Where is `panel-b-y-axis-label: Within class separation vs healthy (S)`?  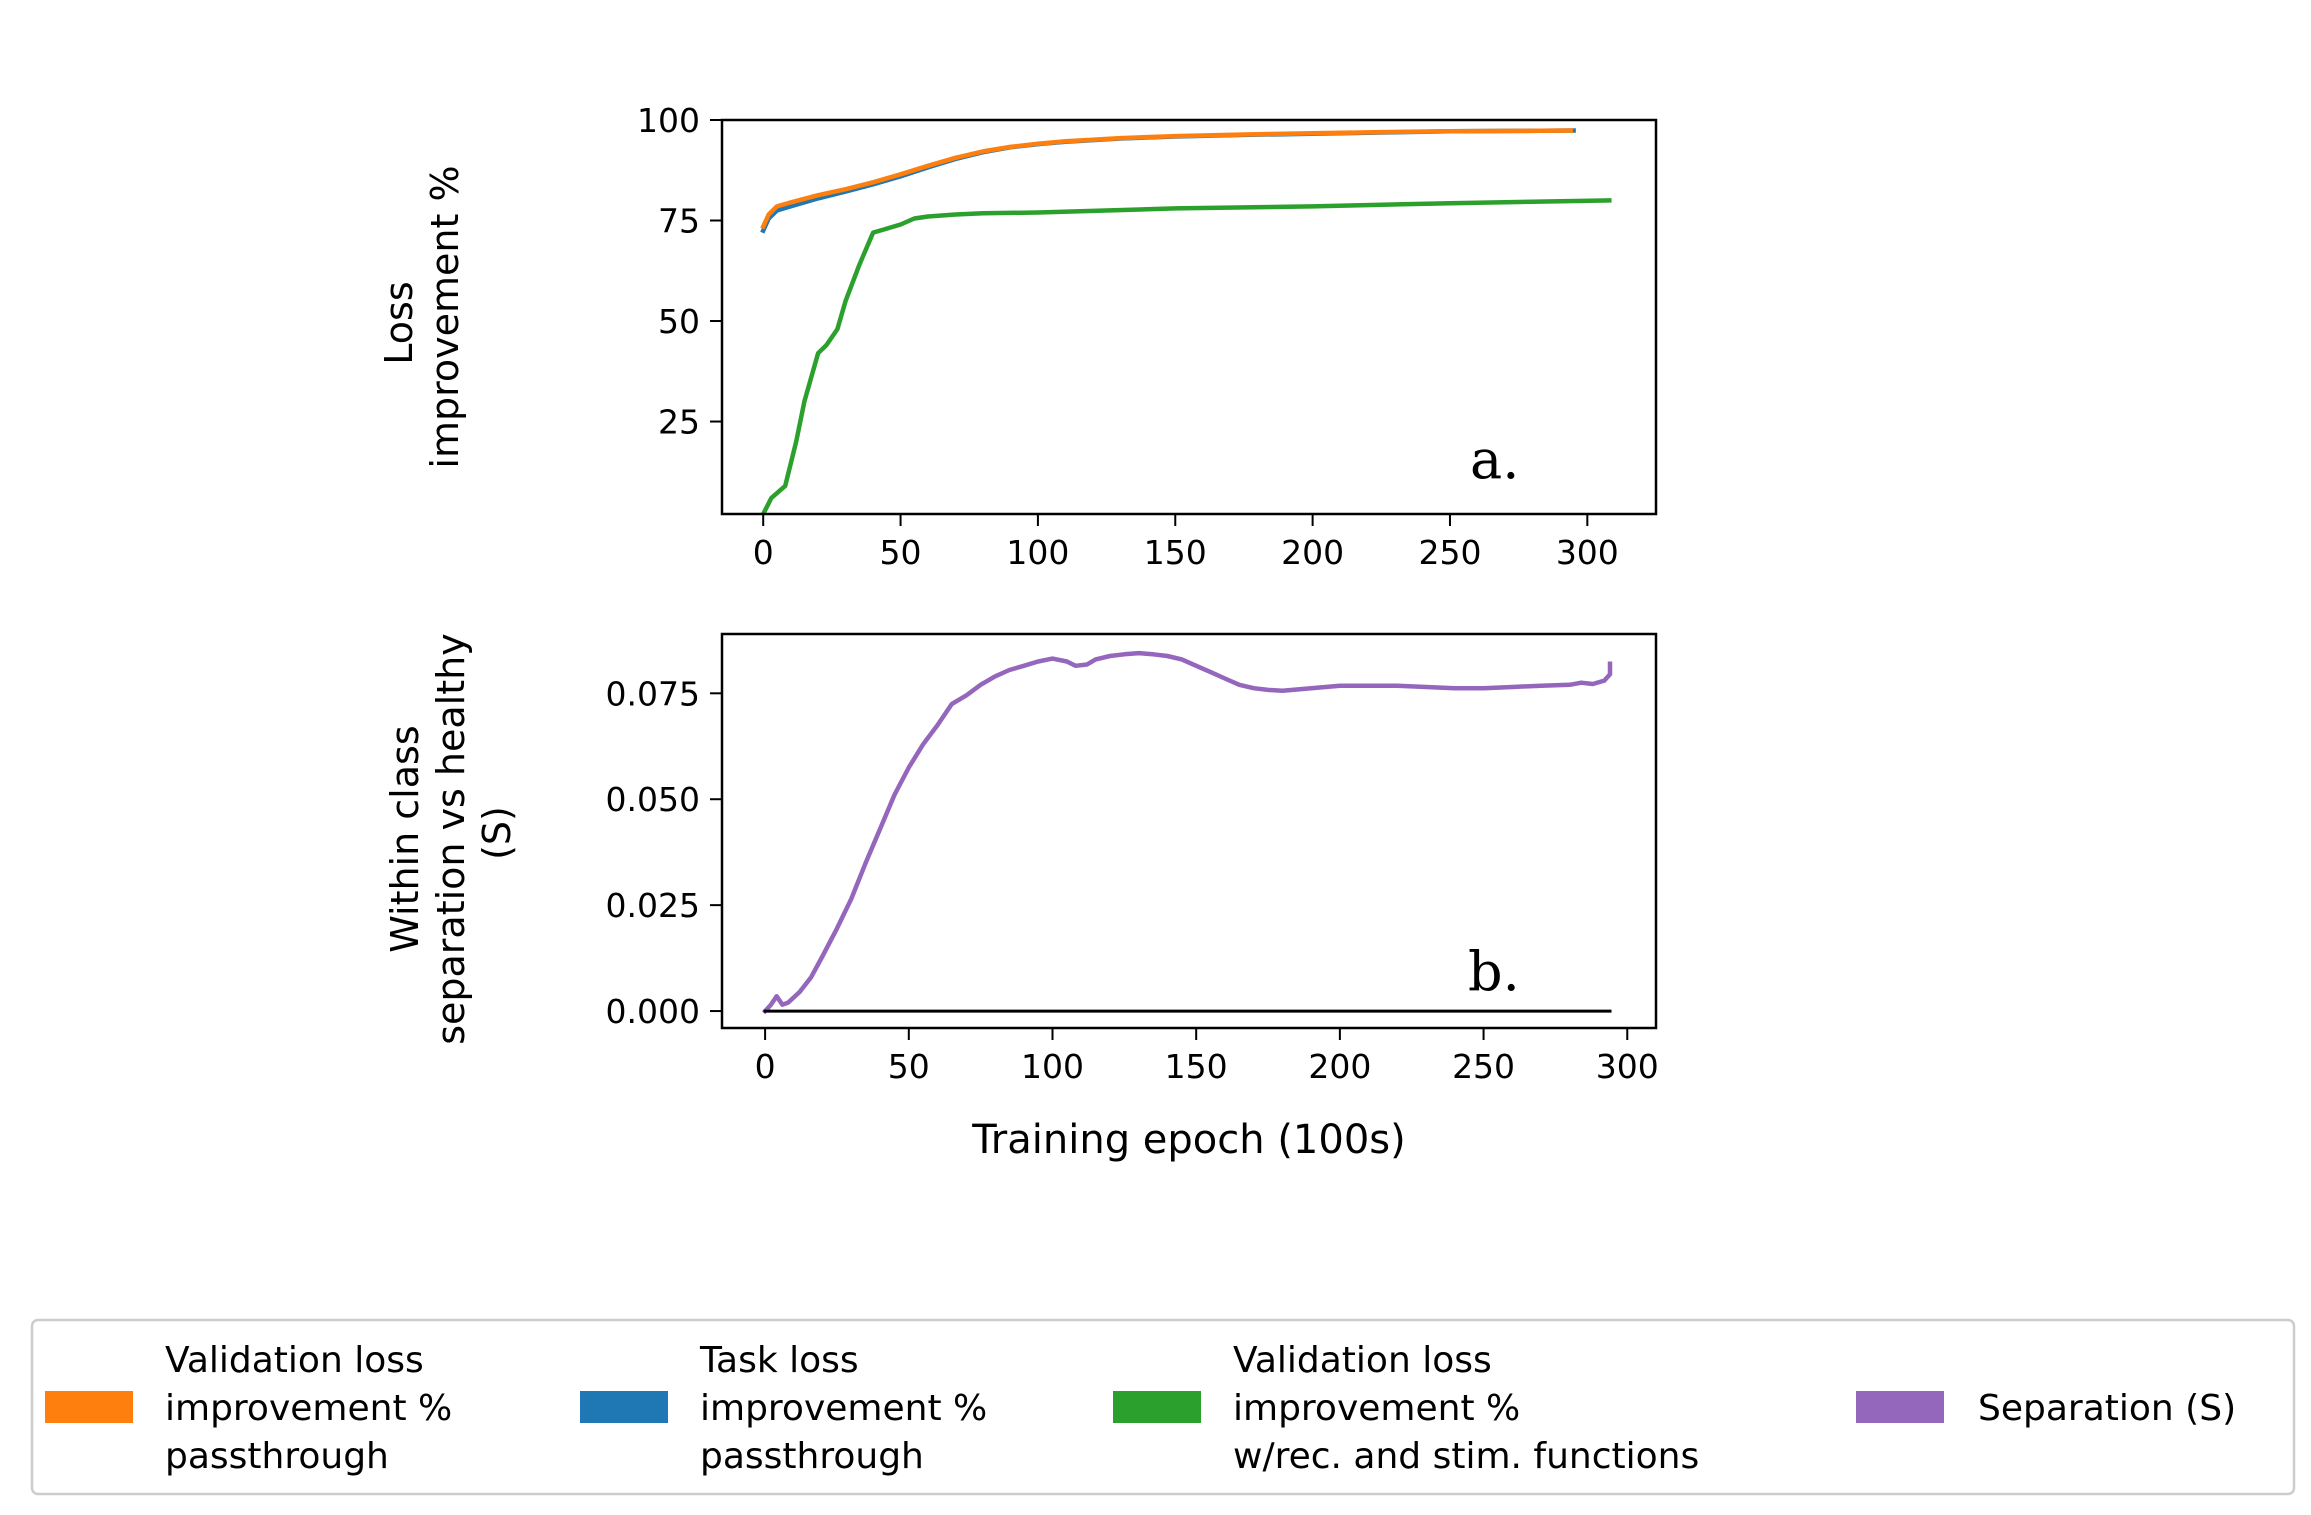
panel-b-y-axis-label: Within class separation vs healthy (S) is located at coordinates (451, 833).